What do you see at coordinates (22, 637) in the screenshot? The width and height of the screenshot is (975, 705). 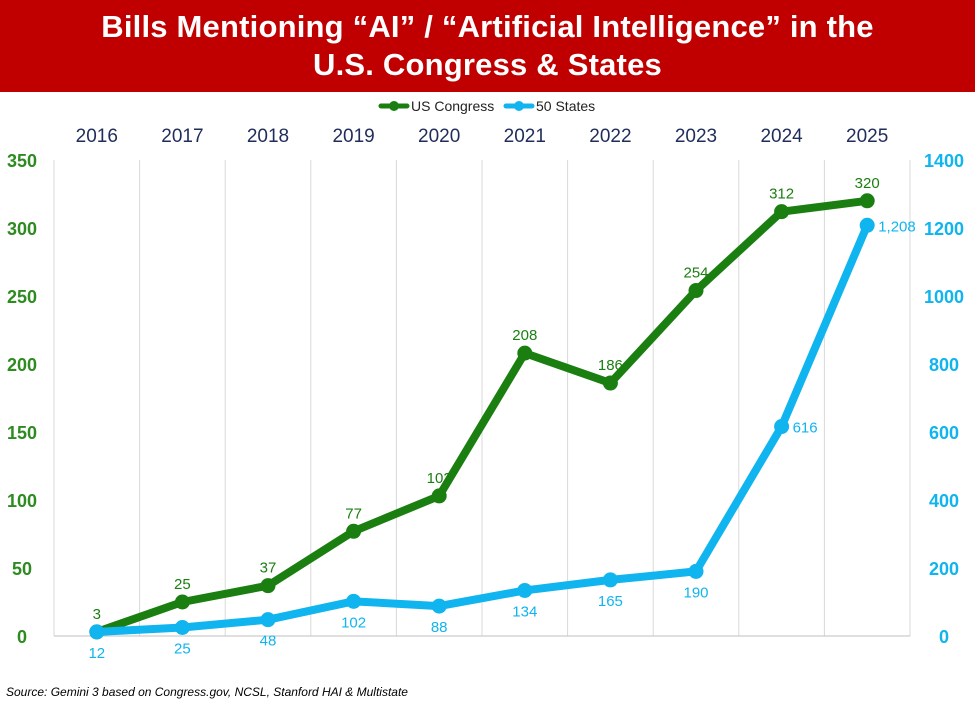 I see `y-left-tick-label: 0` at bounding box center [22, 637].